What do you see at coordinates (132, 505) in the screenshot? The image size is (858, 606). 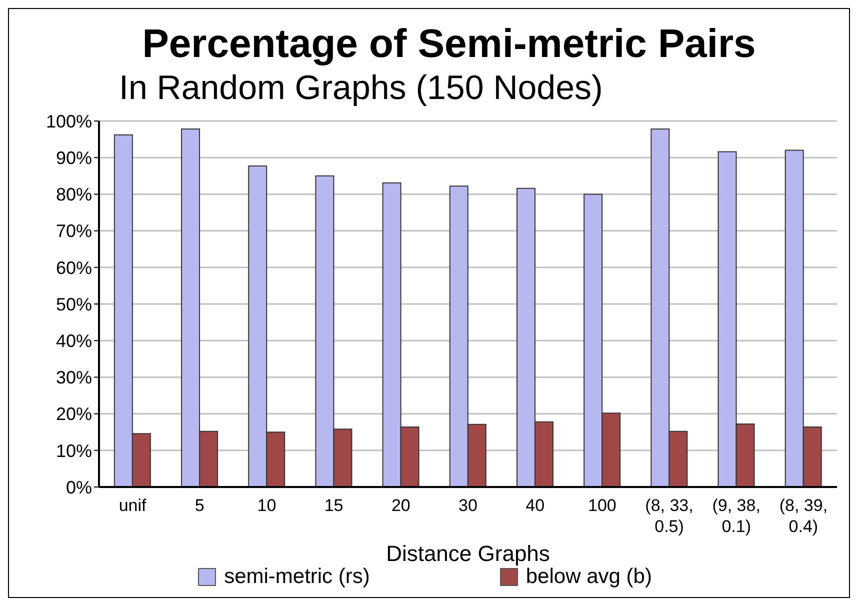 I see `x-tick-label: unif` at bounding box center [132, 505].